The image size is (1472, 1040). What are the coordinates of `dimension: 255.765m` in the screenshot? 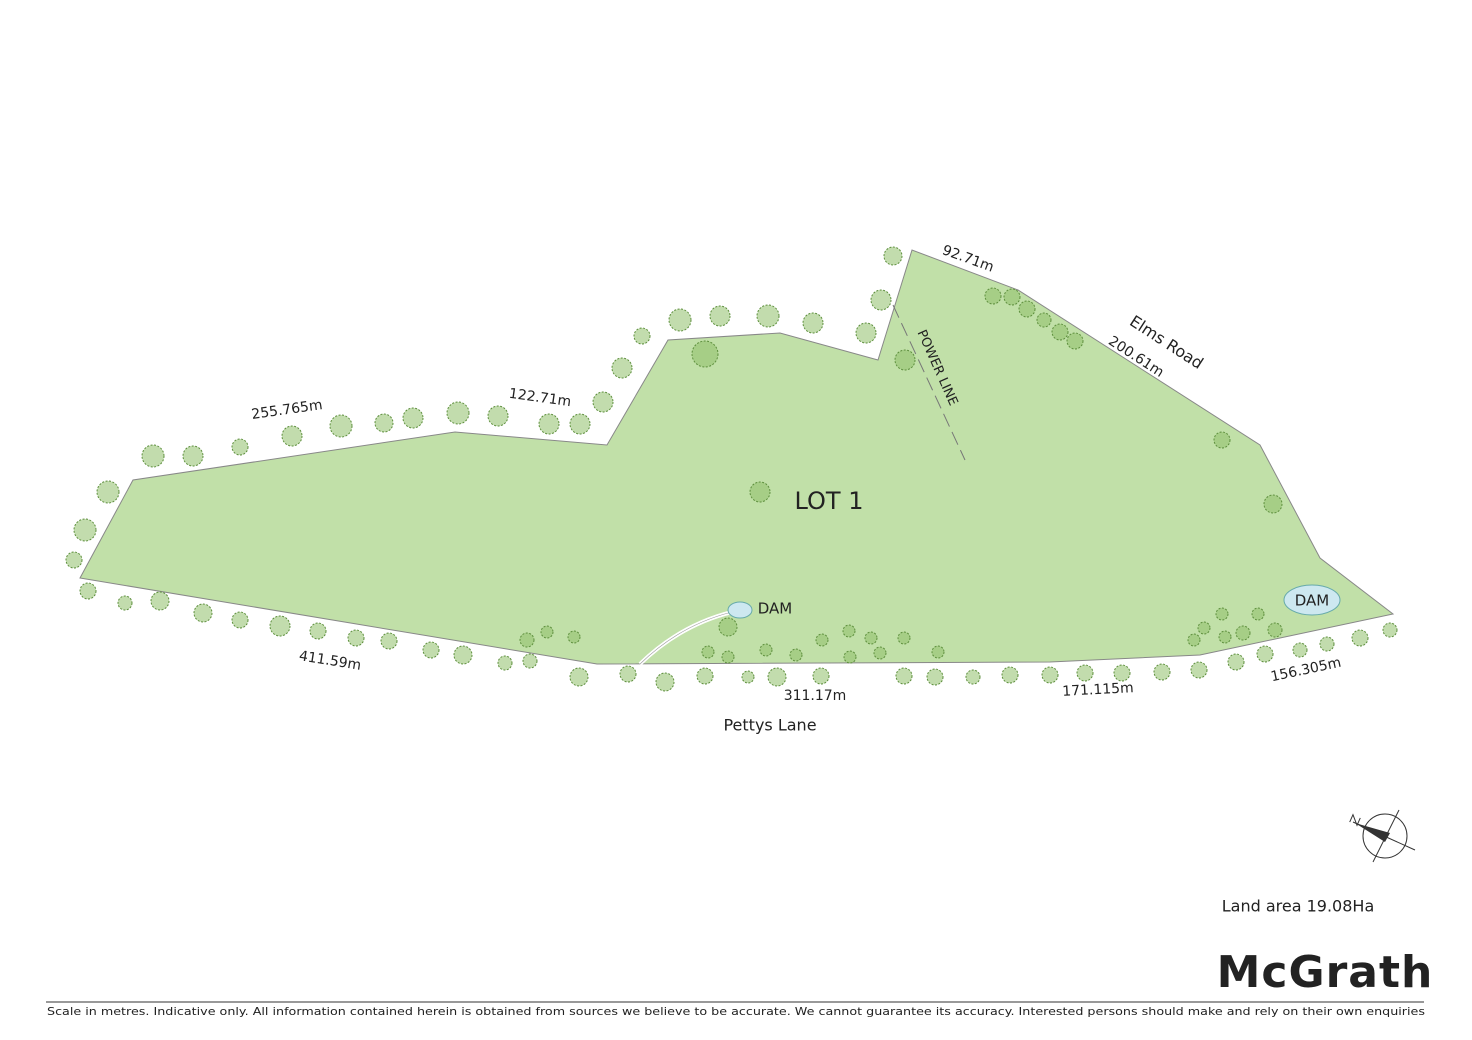 It's located at (286, 410).